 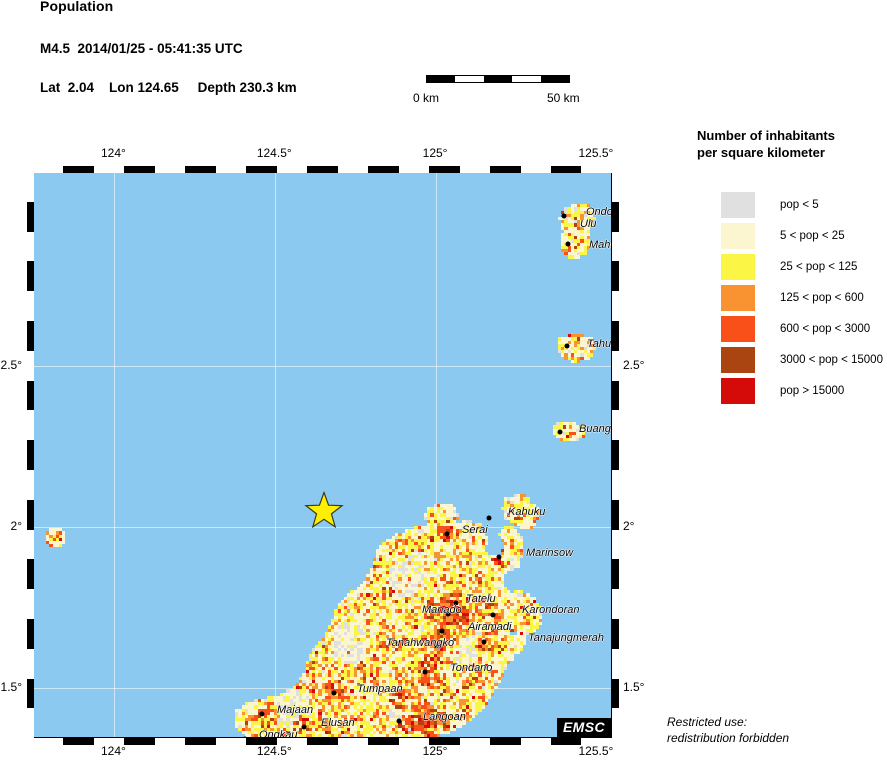 What do you see at coordinates (383, 741) in the screenshot?
I see `frame-tick` at bounding box center [383, 741].